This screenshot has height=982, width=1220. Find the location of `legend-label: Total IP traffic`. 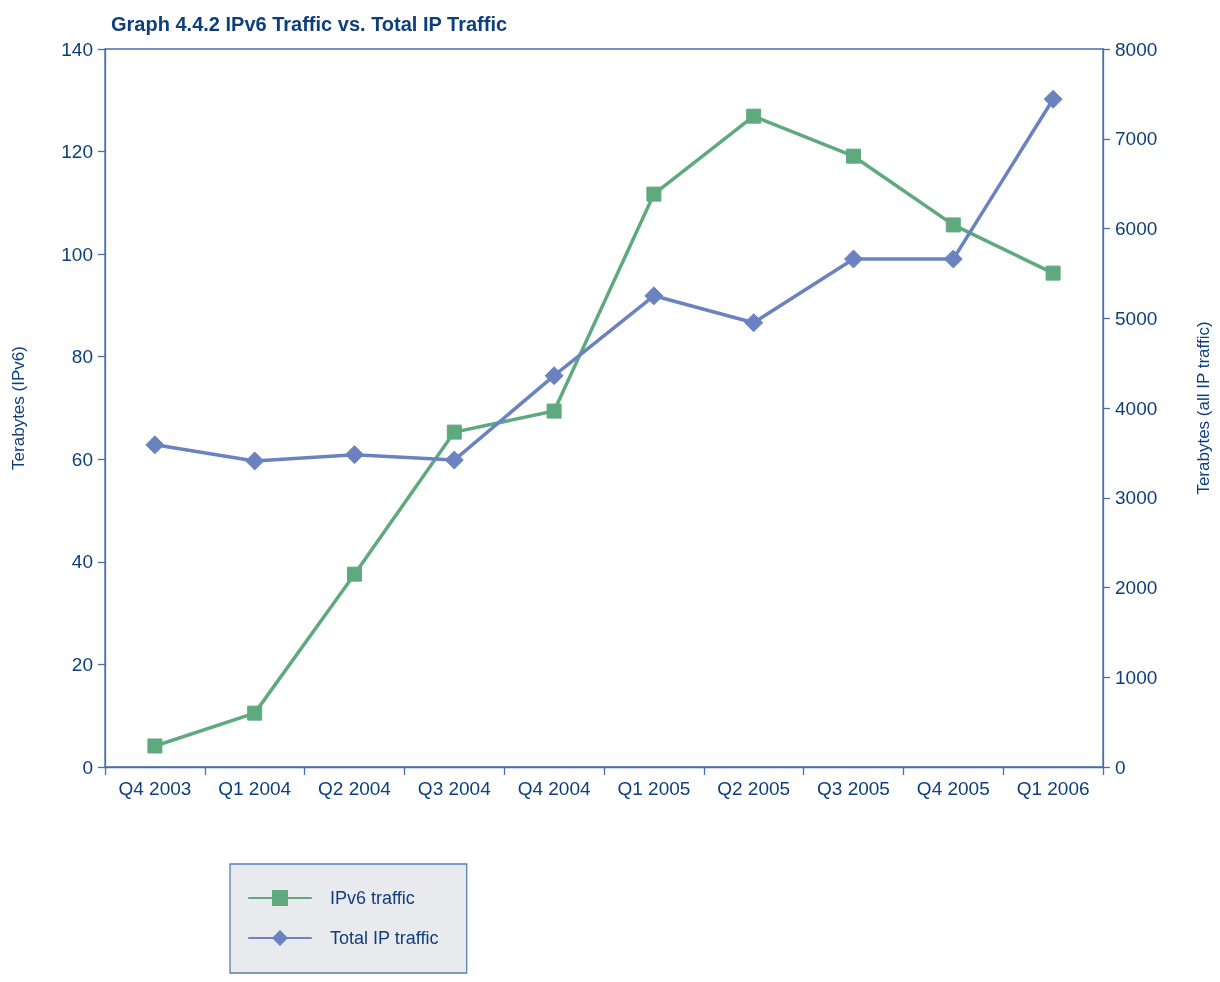

legend-label: Total IP traffic is located at coordinates (384, 938).